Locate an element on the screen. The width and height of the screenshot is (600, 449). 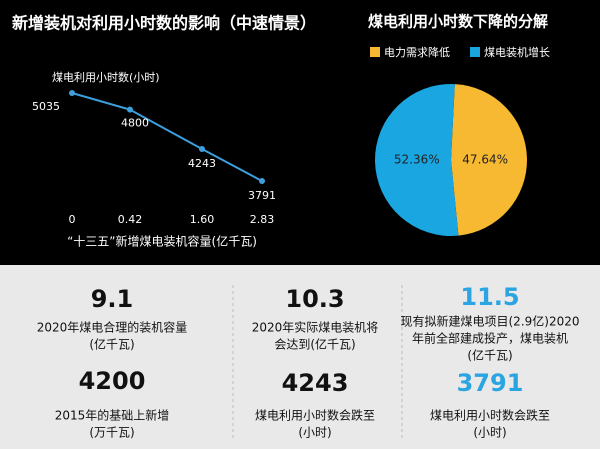
x-tick-label: 1.60 is located at coordinates (202, 219).